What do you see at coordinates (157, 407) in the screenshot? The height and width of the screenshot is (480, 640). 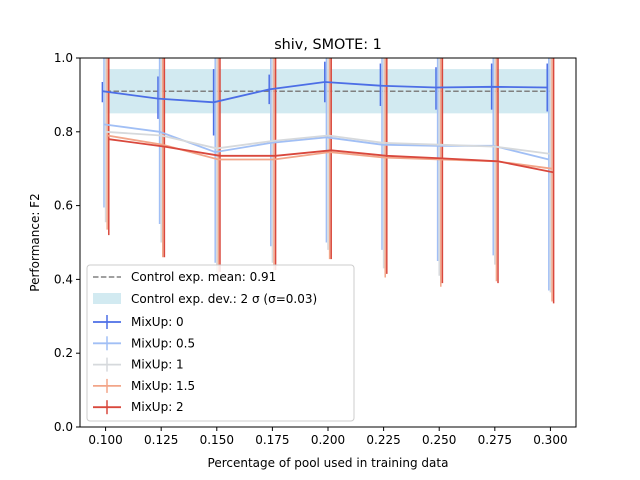 I see `legend-label: MixUp: 2` at bounding box center [157, 407].